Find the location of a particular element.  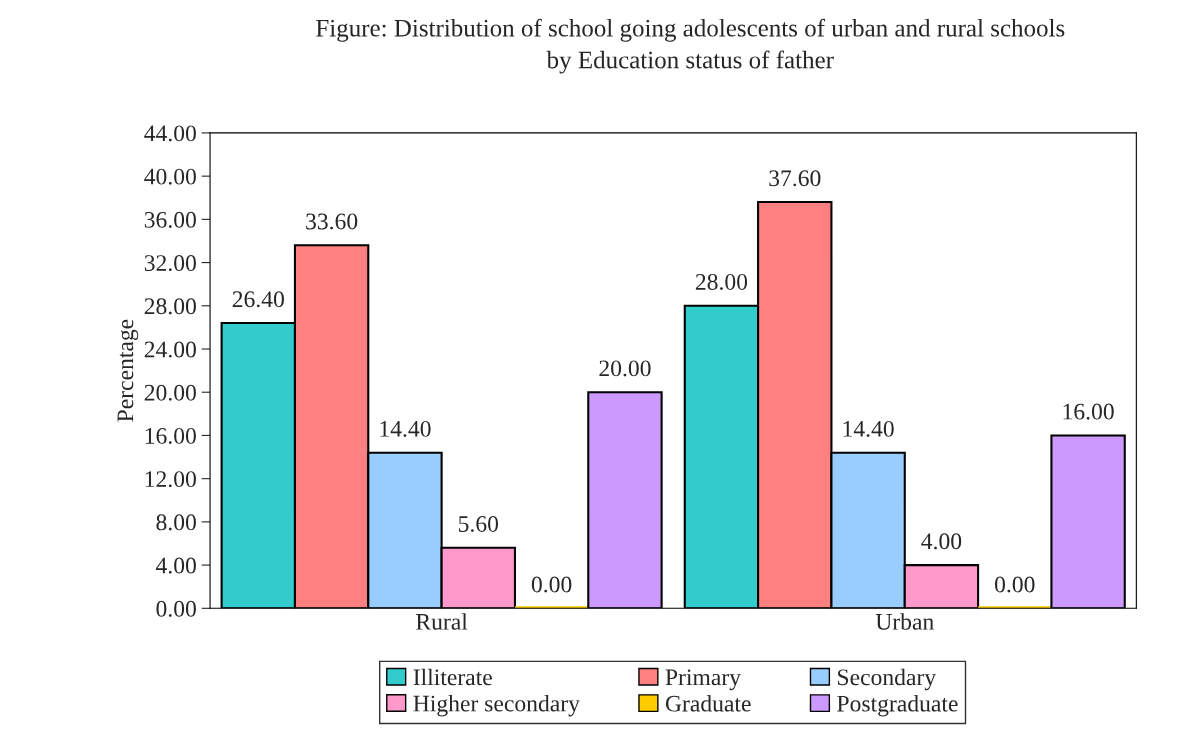

y-tick-label: 16.00 is located at coordinates (170, 435).